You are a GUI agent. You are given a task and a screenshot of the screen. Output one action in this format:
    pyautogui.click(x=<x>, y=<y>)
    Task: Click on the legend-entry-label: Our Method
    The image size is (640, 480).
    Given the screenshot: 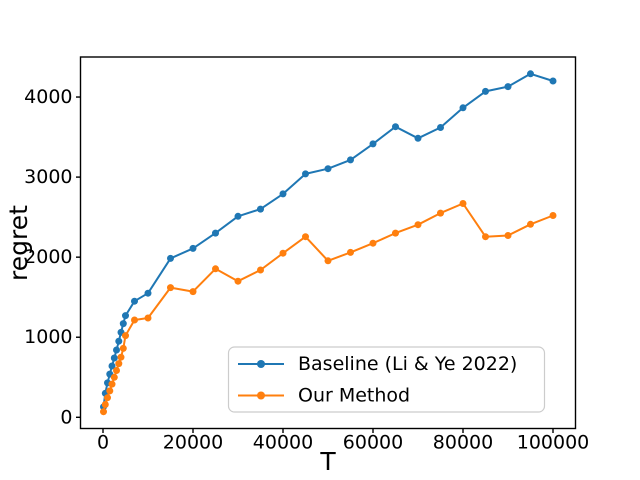 What is the action you would take?
    pyautogui.click(x=354, y=396)
    